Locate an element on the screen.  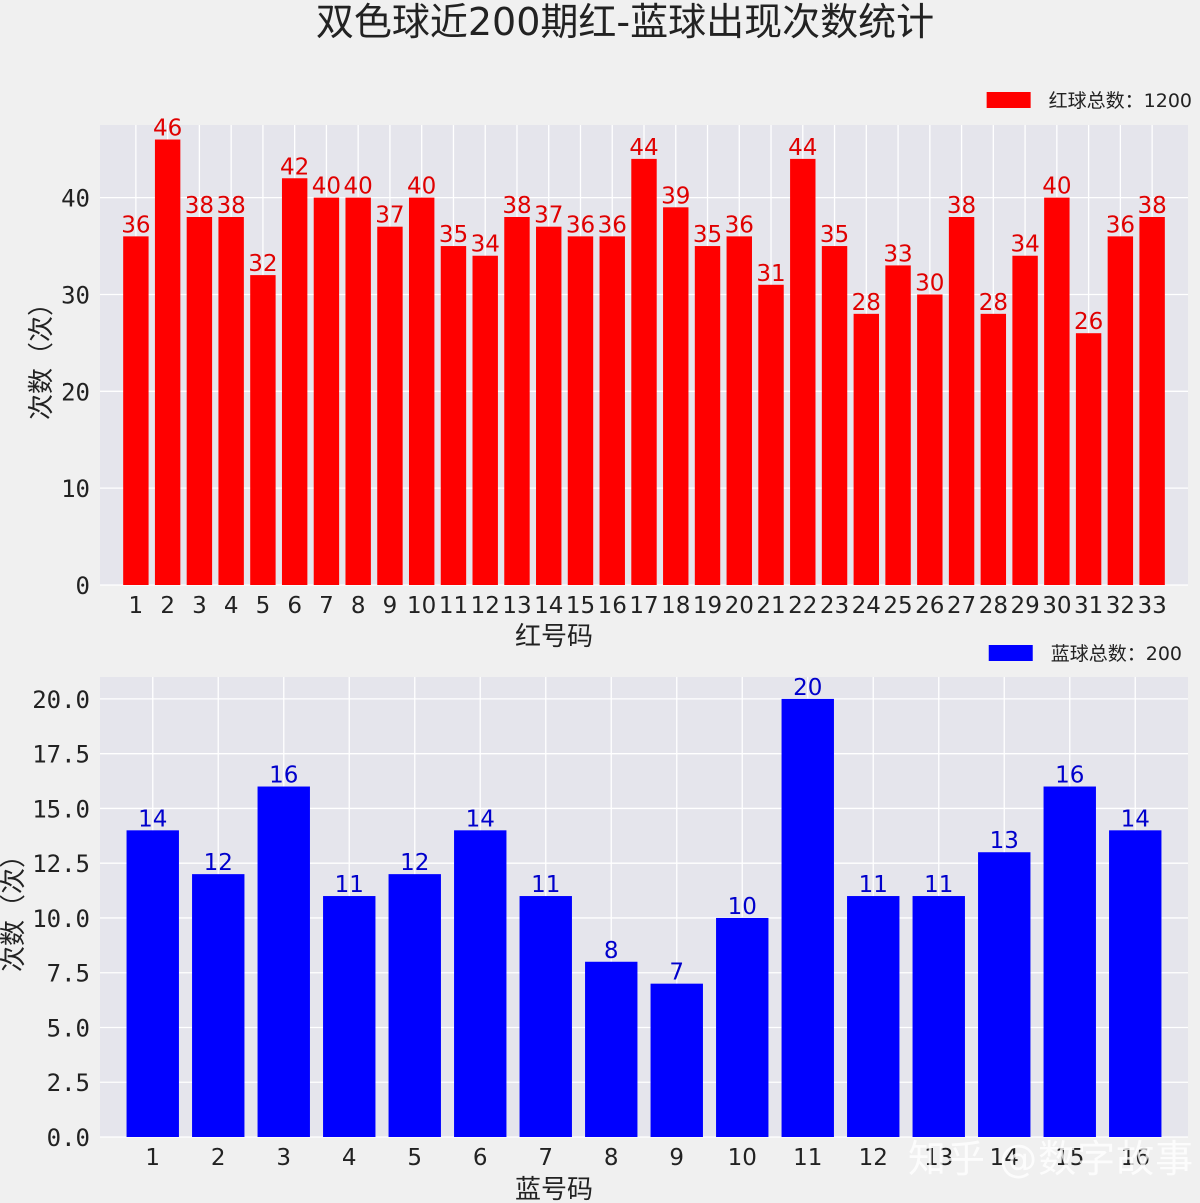
legend-label: 蓝球总数：200 is located at coordinates (1116, 654).